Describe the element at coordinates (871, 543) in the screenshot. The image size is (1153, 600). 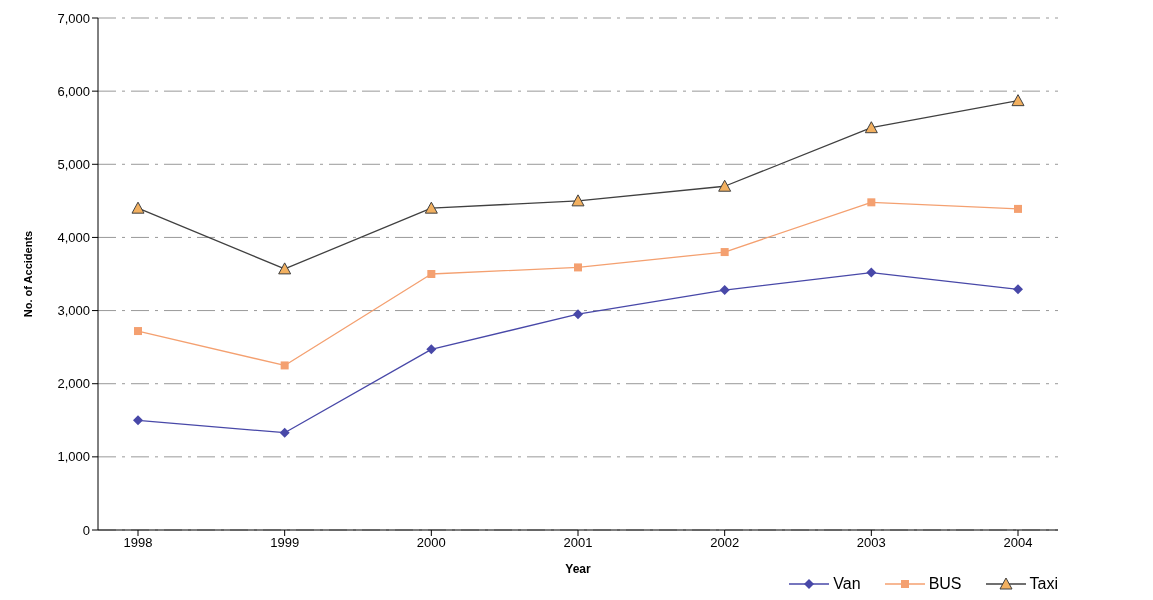
I see `x-tick-label: 2003` at that location.